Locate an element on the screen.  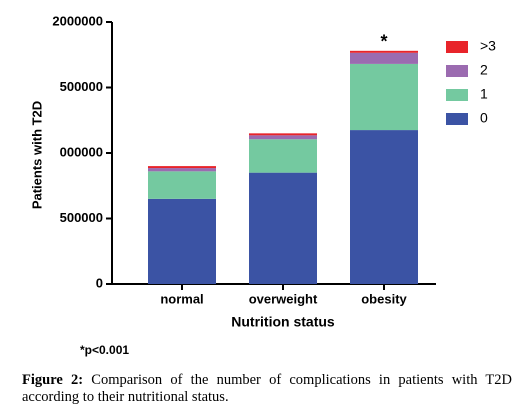
legend-label: 0 is located at coordinates (484, 118).